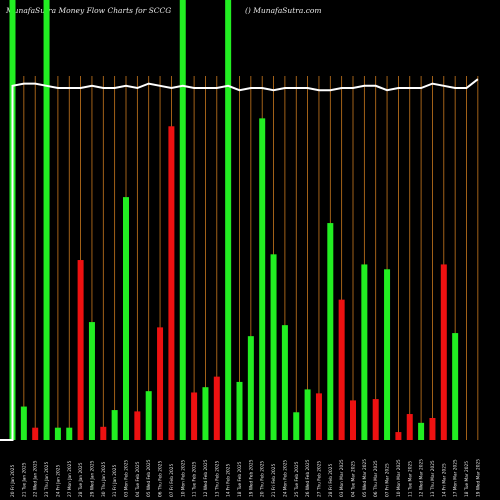 Image resolution: width=500 pixels, height=500 pixels. Describe the element at coordinates (195, 479) in the screenshot. I see `x-tick-label: 11 Tue Feb 2025` at that location.